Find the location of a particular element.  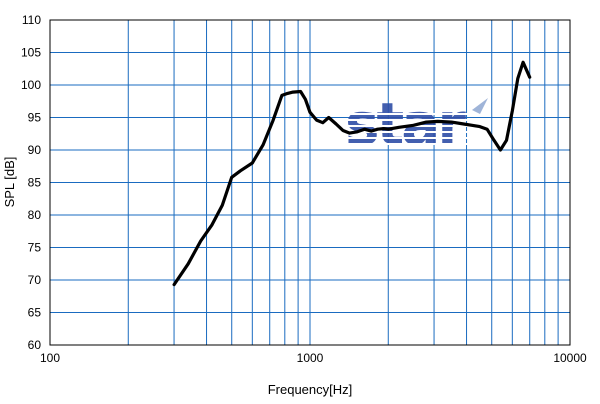

y-tick-labels: 60 65 70 75 80 85 90 95 100 105 110 is located at coordinates (31, 182).